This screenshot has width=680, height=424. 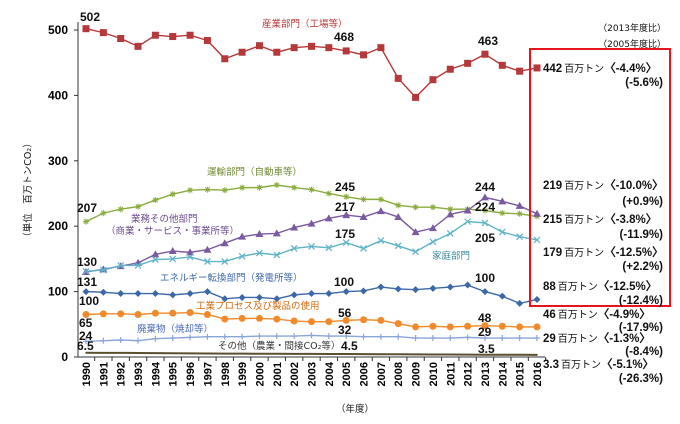 I want to click on latest-vs-2013: 〈-4.9%〉, so click(x=624, y=314).